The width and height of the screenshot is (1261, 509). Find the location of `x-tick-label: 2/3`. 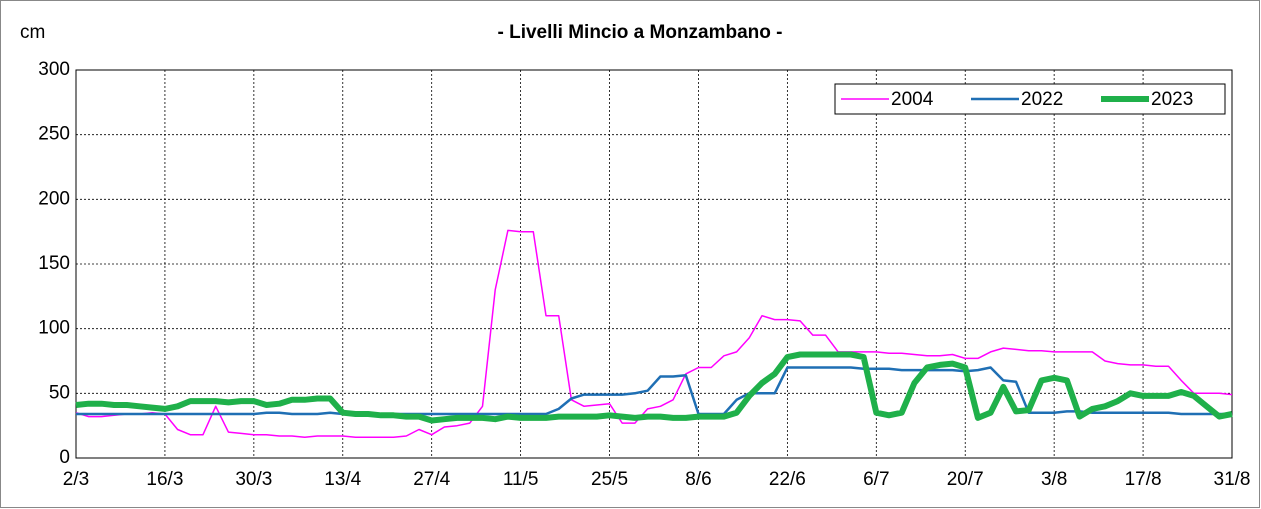

x-tick-label: 2/3 is located at coordinates (76, 479).